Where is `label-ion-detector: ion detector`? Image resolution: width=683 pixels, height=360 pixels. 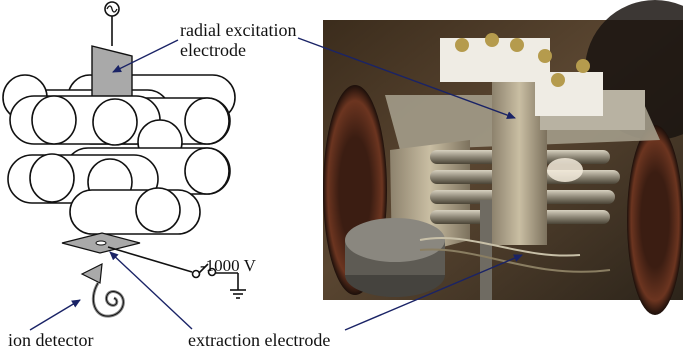
label-ion-detector: ion detector is located at coordinates (51, 340).